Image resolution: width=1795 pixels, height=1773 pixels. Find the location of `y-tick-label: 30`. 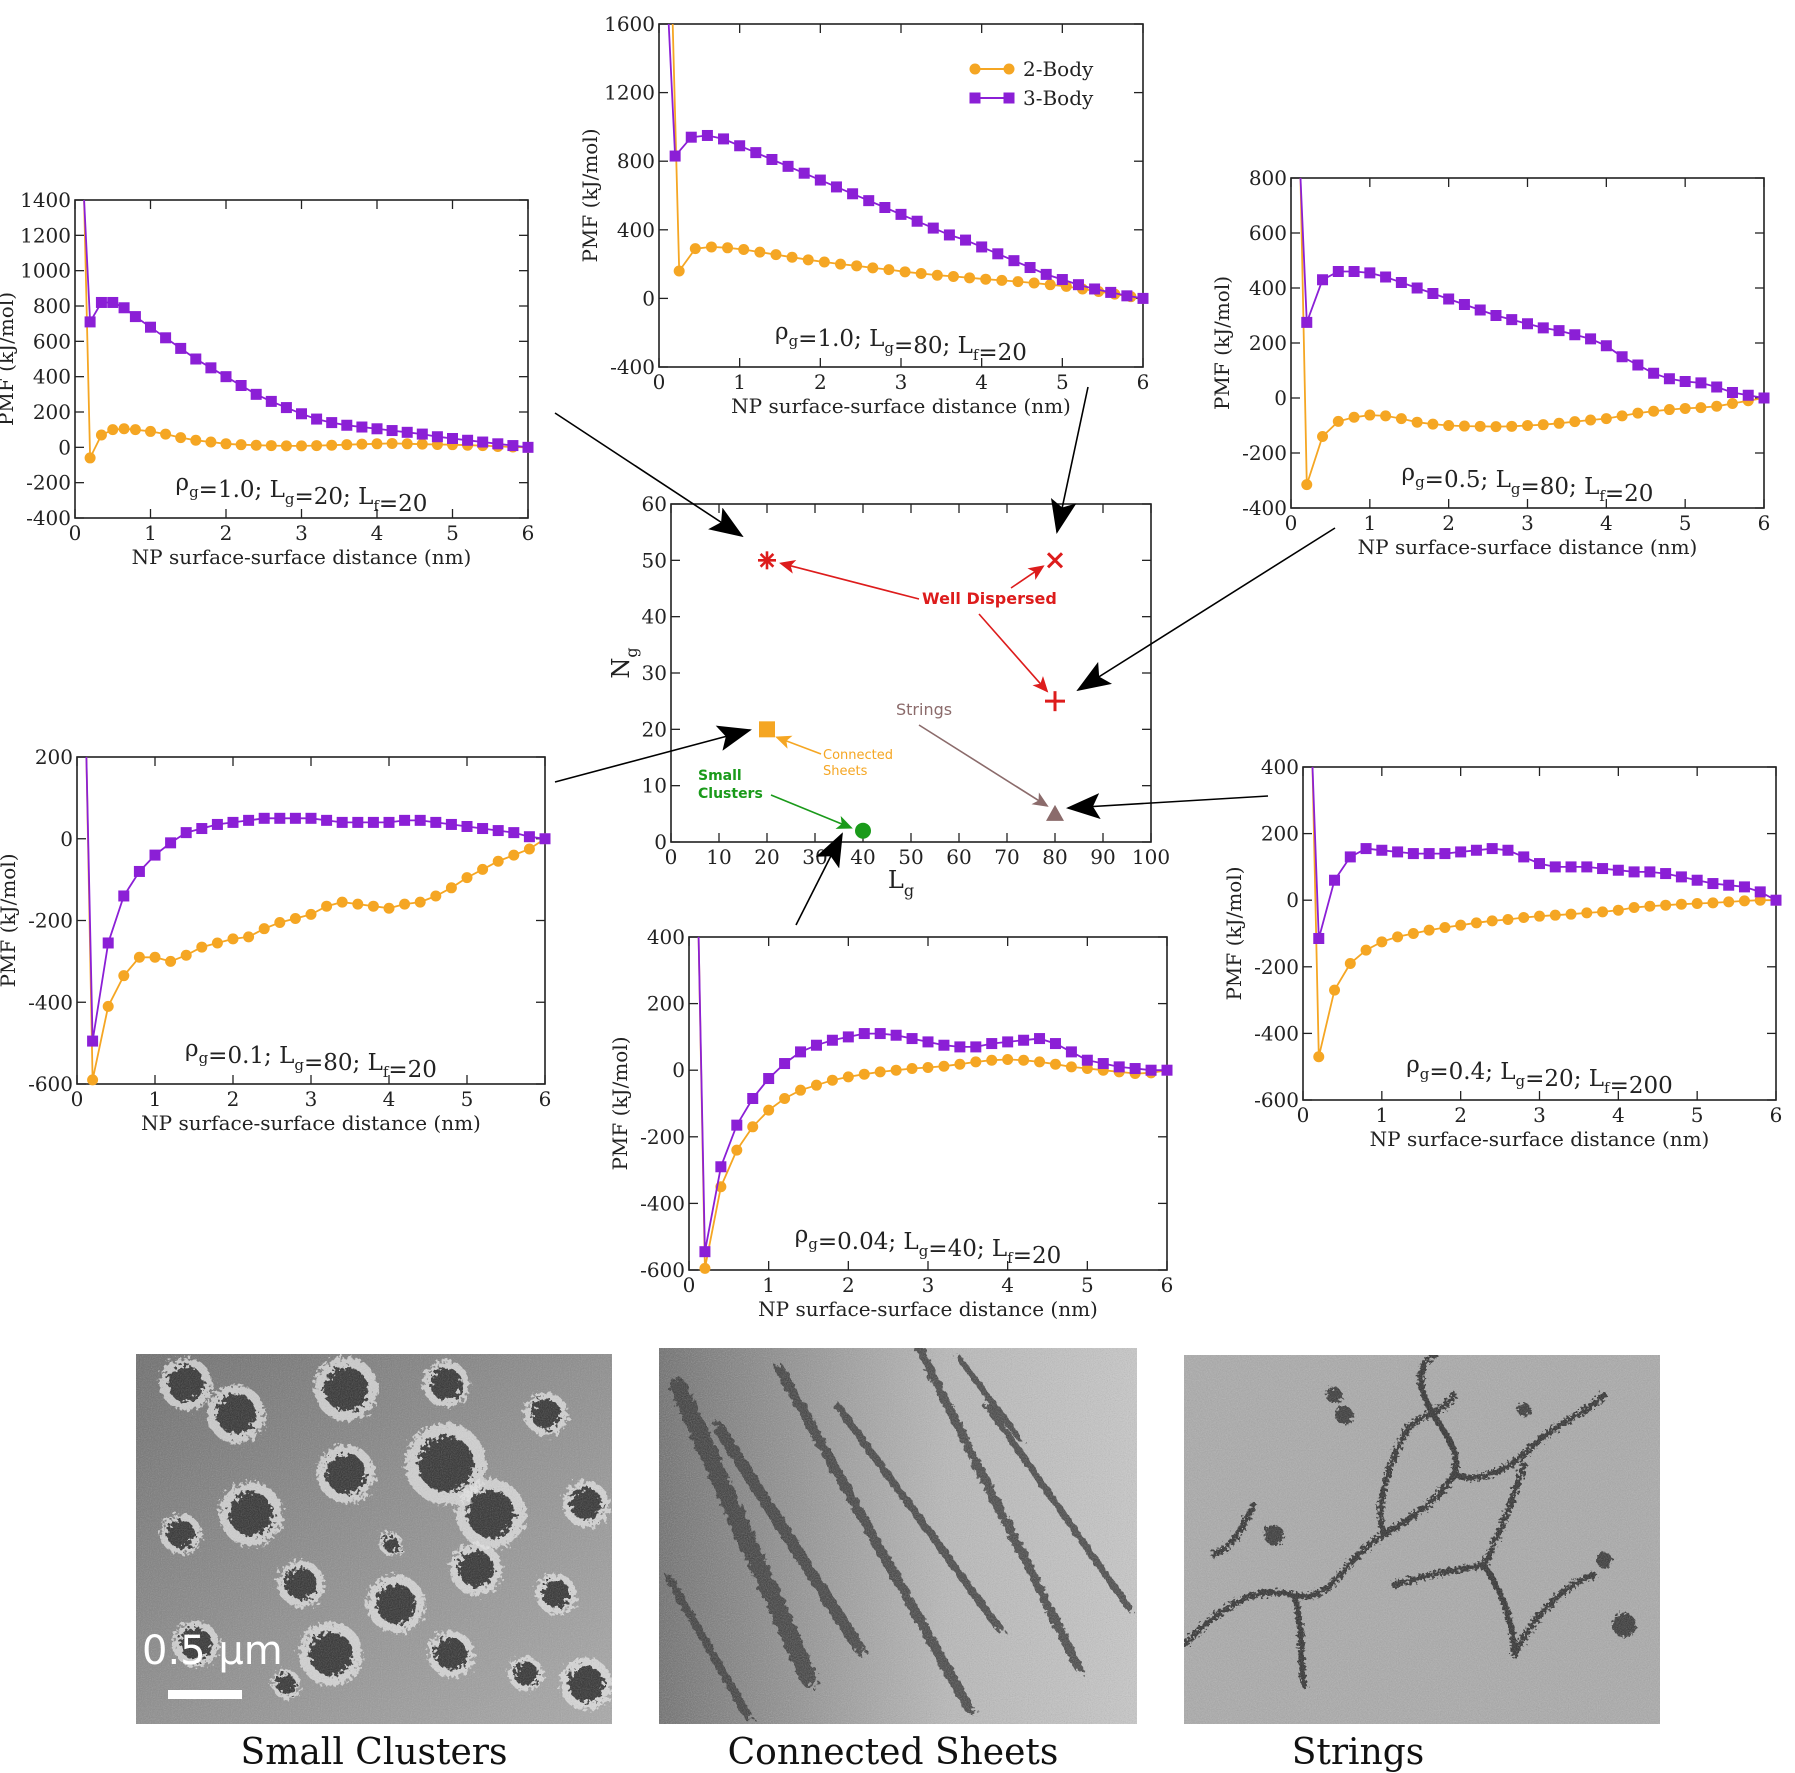

y-tick-label: 30 is located at coordinates (654, 673).